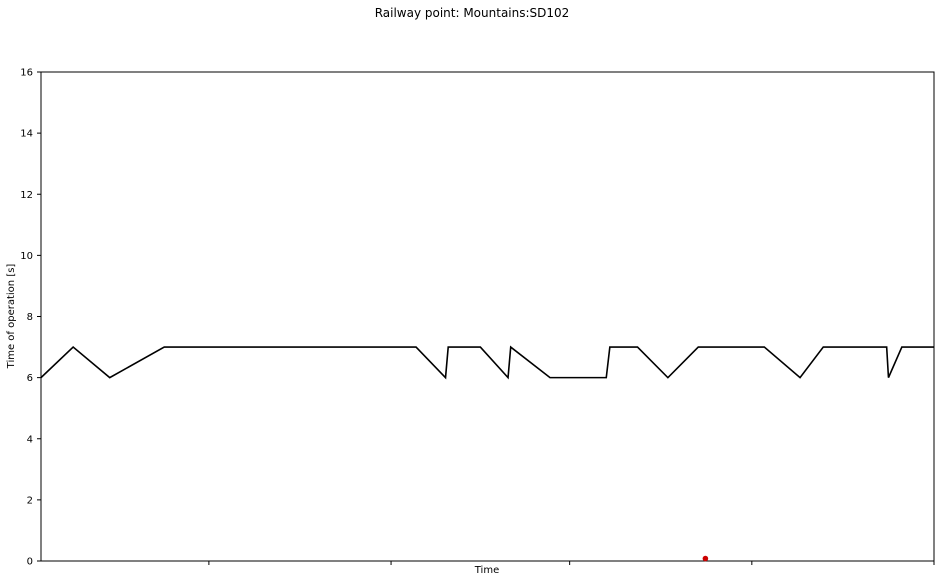  Describe the element at coordinates (30, 378) in the screenshot. I see `y-tick-label: 6` at that location.